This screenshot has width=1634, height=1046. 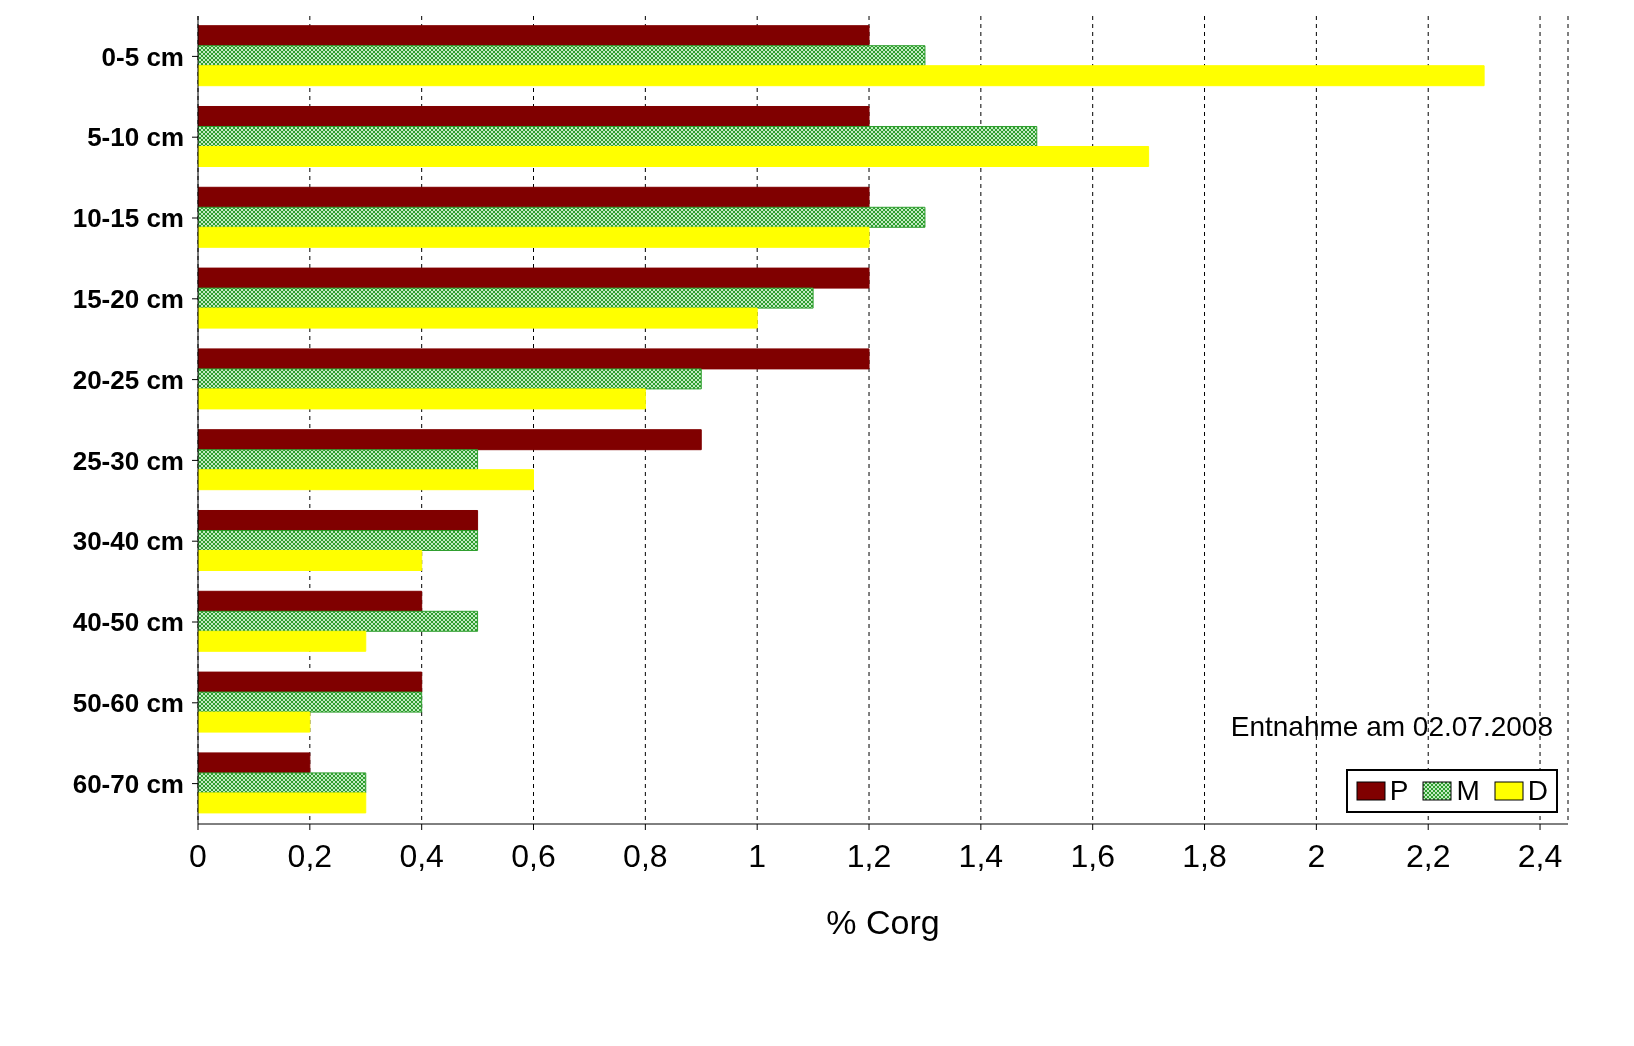 What do you see at coordinates (128, 460) in the screenshot?
I see `y-tick-label: 25-30 cm` at bounding box center [128, 460].